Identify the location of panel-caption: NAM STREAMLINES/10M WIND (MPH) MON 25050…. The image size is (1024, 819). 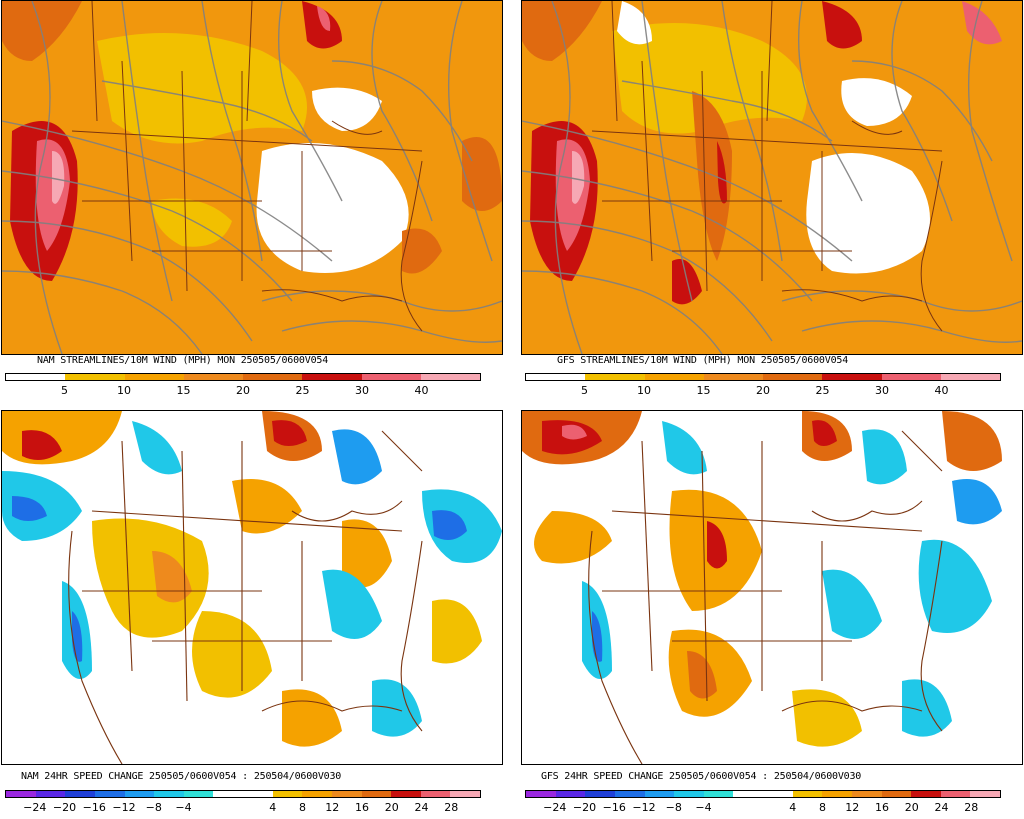
(183, 360).